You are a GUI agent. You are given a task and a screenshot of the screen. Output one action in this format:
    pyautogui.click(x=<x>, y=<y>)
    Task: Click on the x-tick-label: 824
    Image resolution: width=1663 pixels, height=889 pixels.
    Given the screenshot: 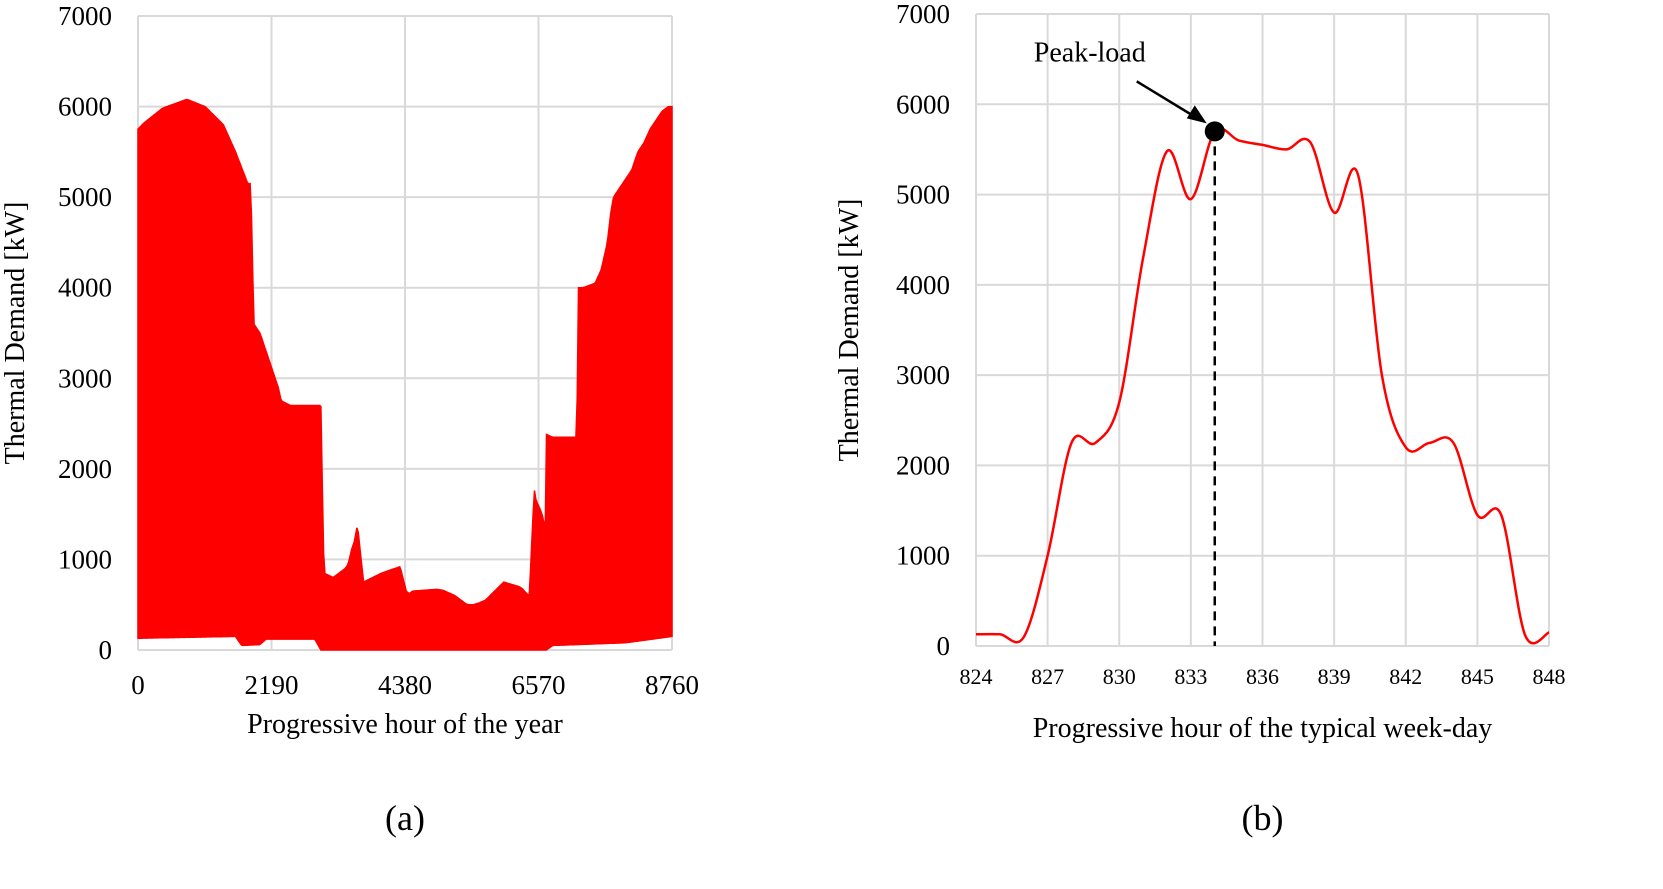 What is the action you would take?
    pyautogui.click(x=976, y=676)
    